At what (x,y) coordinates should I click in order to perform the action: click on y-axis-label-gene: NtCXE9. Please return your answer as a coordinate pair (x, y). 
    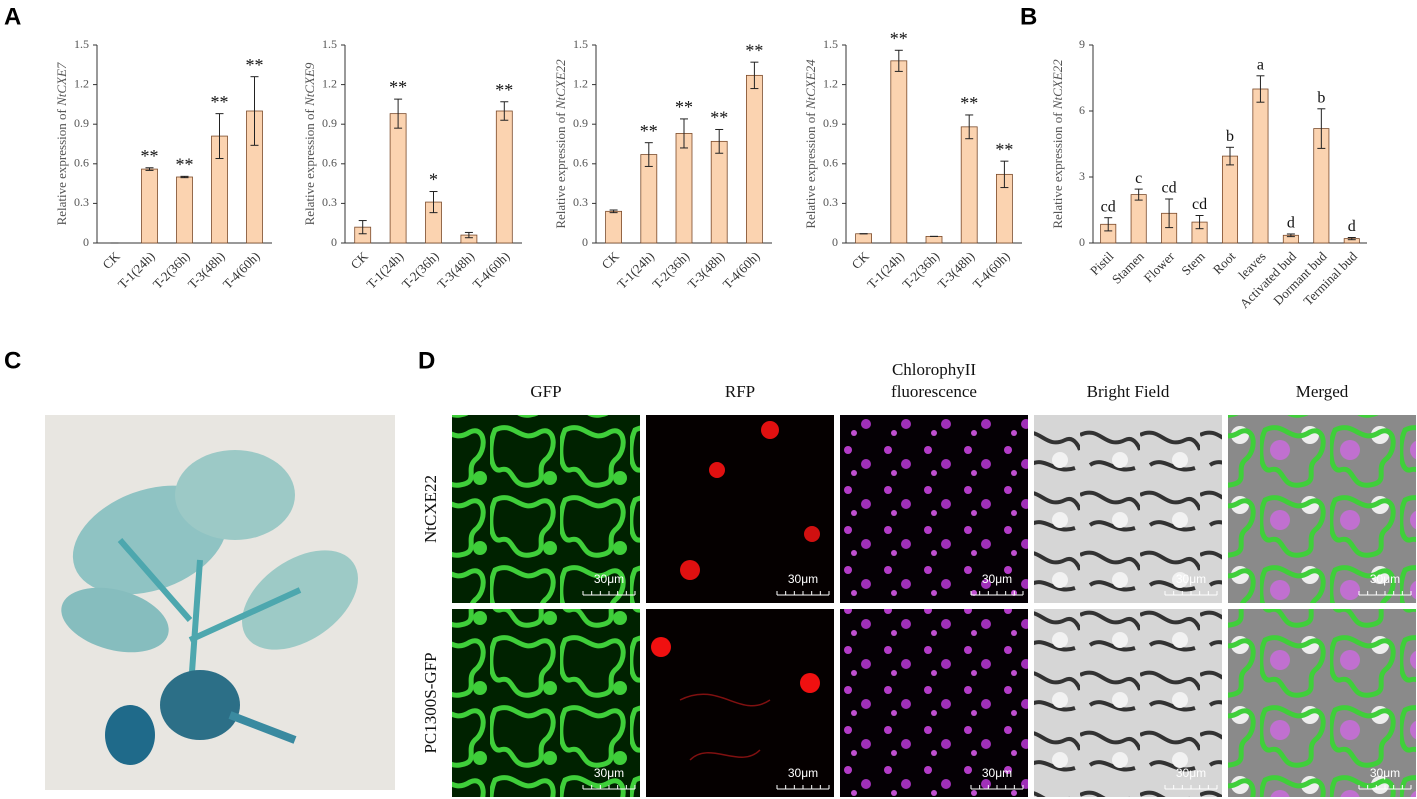
    Looking at the image, I should click on (309, 84).